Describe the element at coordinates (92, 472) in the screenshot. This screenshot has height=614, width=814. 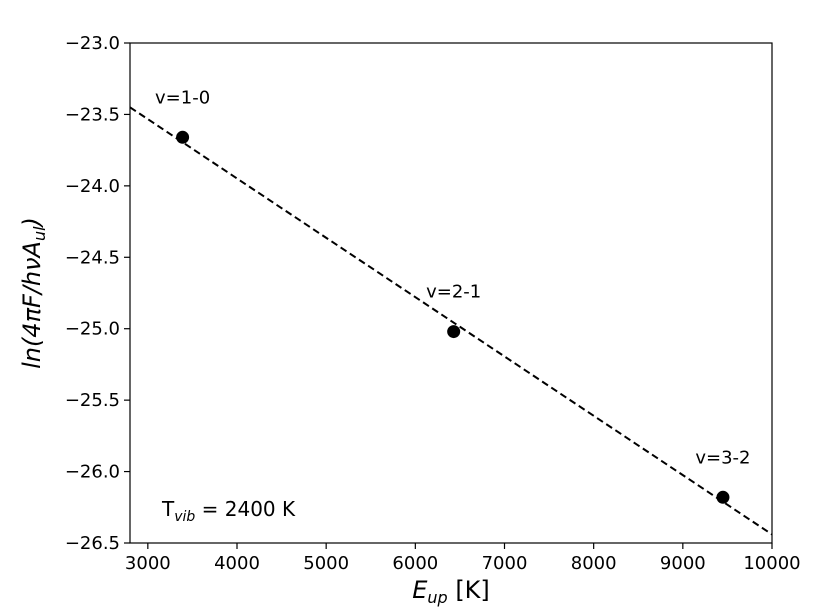
I see `y-tick-label-7: −26.0` at that location.